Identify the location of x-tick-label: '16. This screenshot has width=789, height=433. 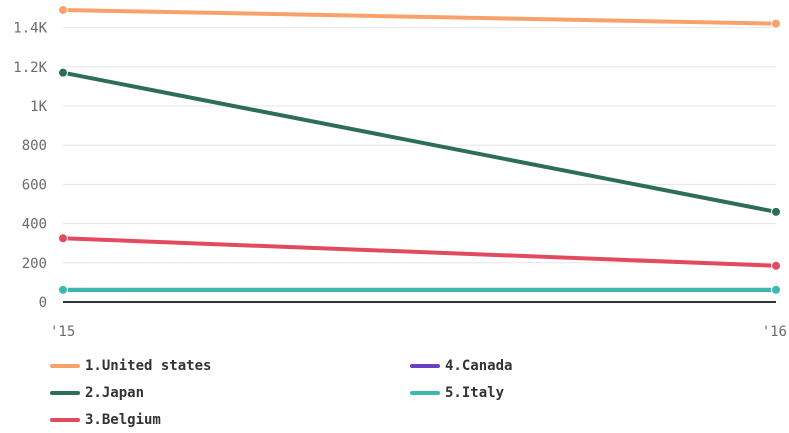
(774, 332).